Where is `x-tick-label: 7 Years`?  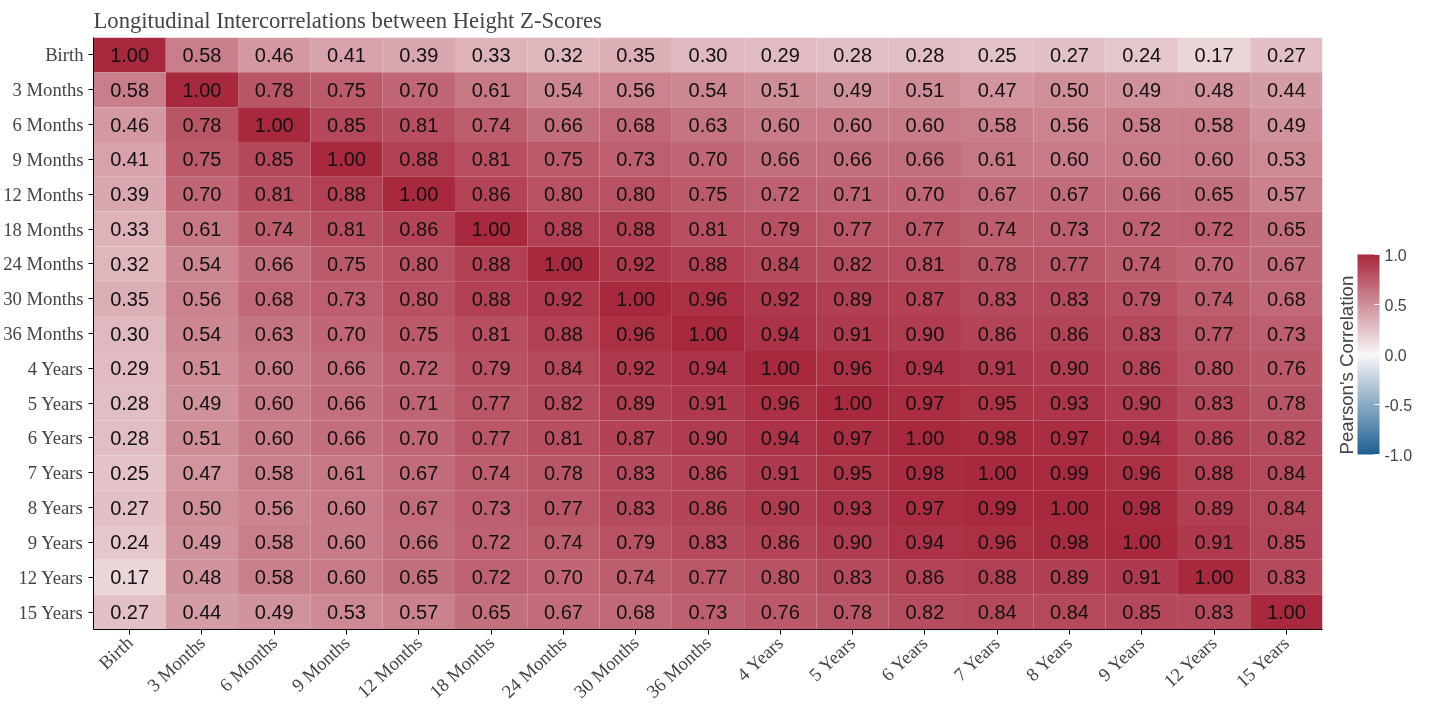 x-tick-label: 7 Years is located at coordinates (976, 659).